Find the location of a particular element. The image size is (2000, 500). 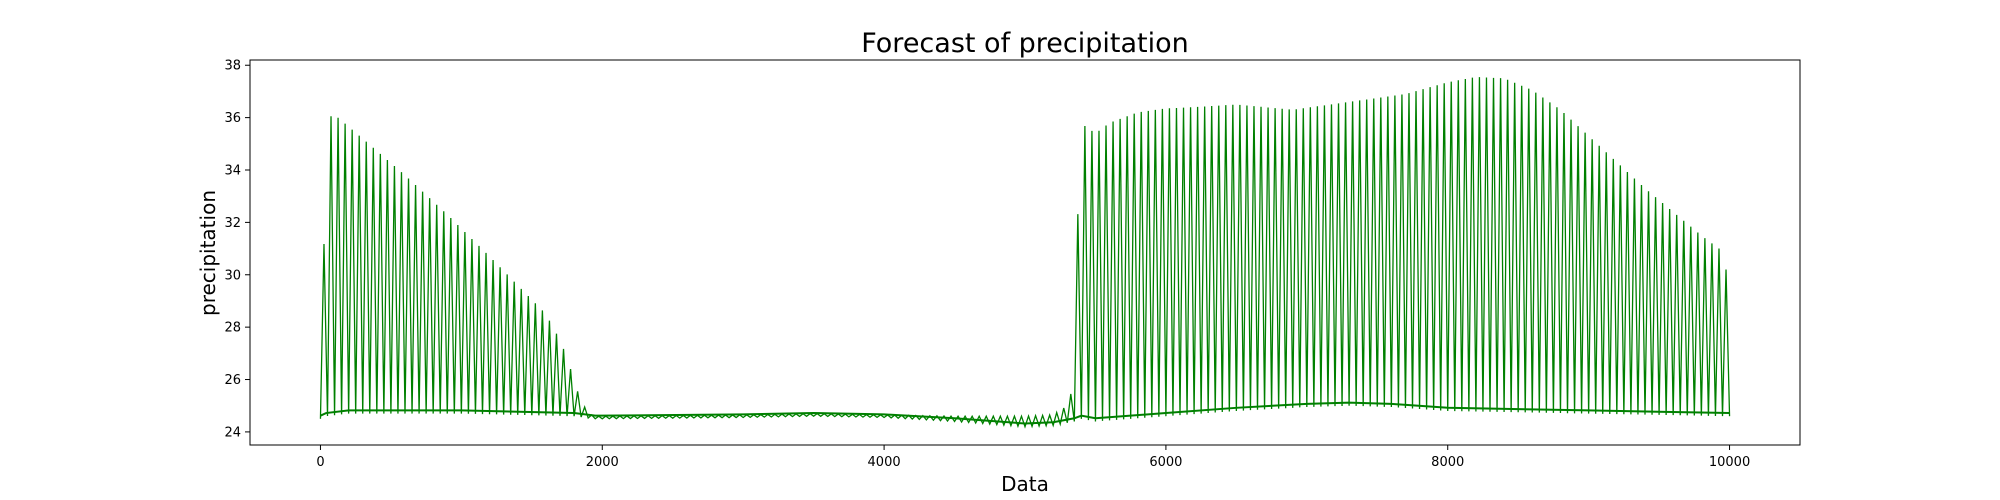

y-axis: 24 26 28 30 32 34 36 38 is located at coordinates (237, 249).